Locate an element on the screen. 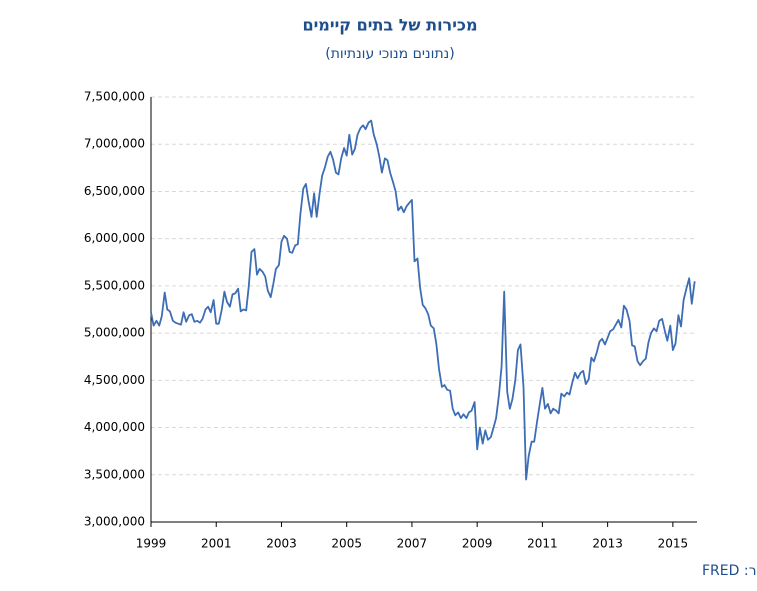 Image resolution: width=757 pixels, height=591 pixels. y-tick-label: 3,500,000 is located at coordinates (114, 474).